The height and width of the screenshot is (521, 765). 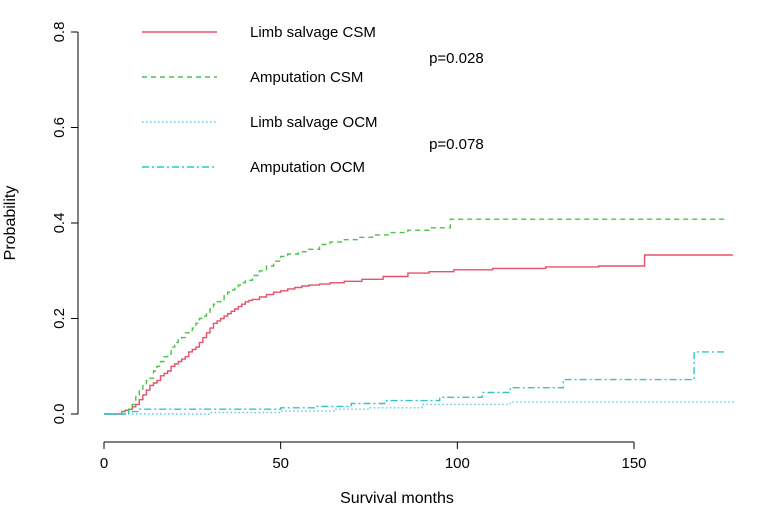 What do you see at coordinates (419, 407) in the screenshot?
I see `series-line-limb-salvage-ocm` at bounding box center [419, 407].